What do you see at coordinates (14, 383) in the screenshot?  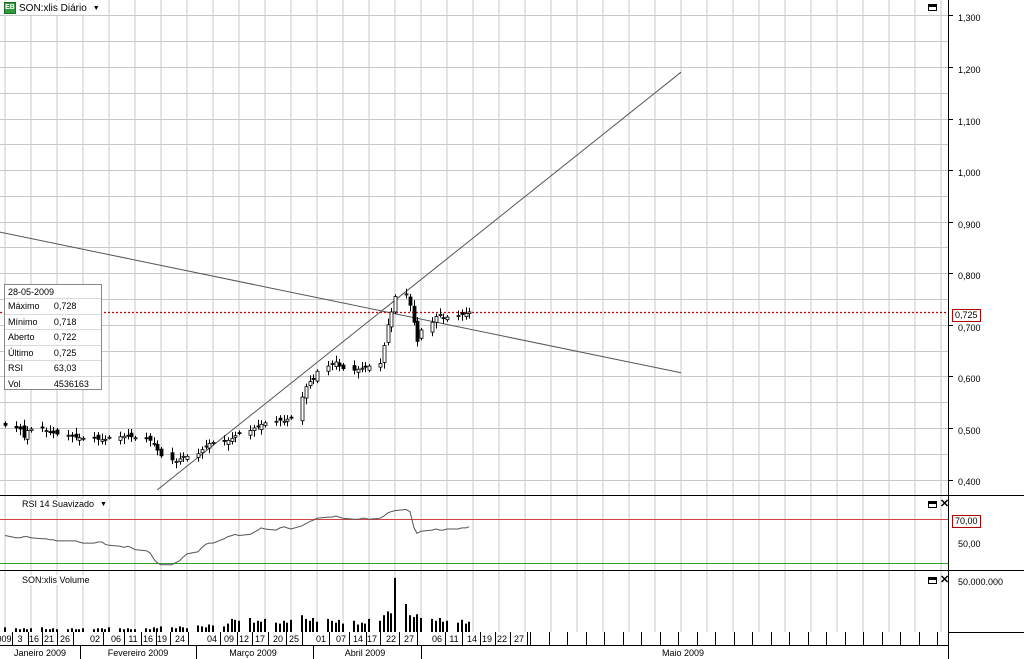 I see `info-label: Vol` at bounding box center [14, 383].